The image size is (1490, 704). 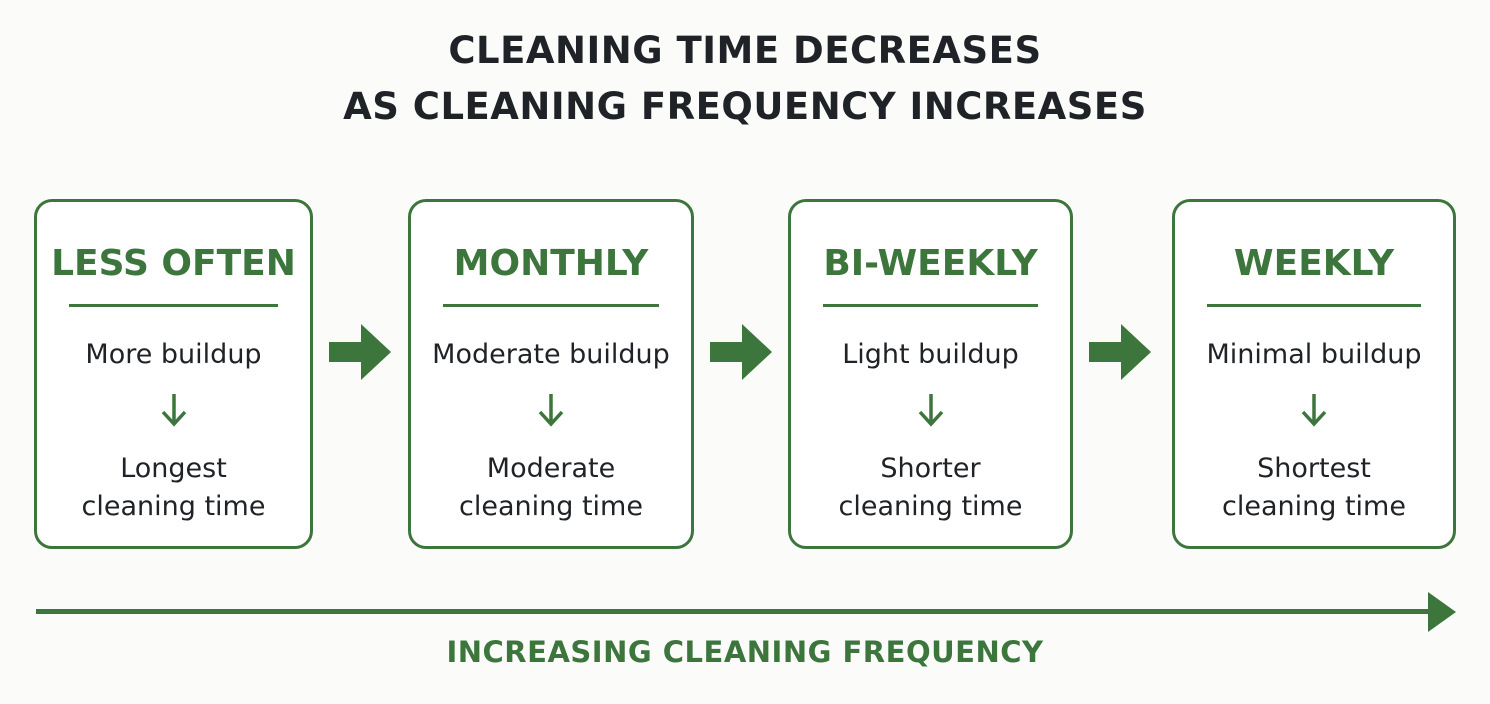 I want to click on card-frequency-label: BI-WEEKLY, so click(x=930, y=263).